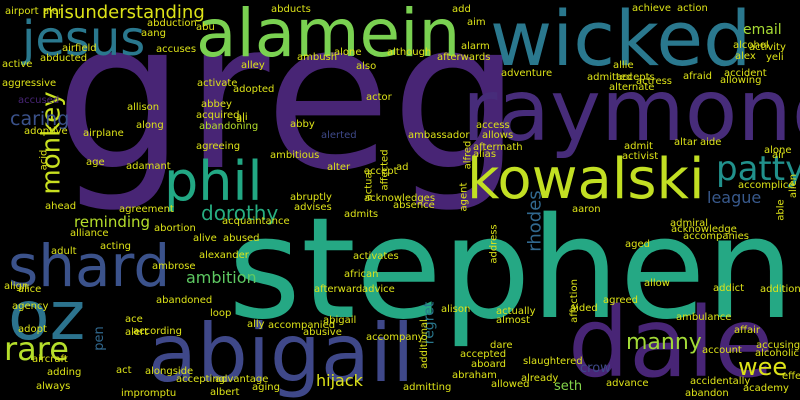 Image resolution: width=800 pixels, height=400 pixels. I want to click on cloud-word: adamant, so click(148, 166).